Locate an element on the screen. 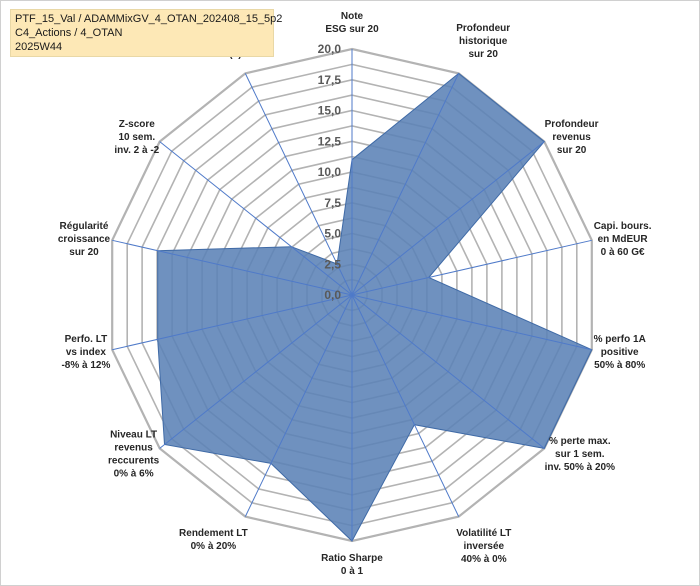 Image resolution: width=700 pixels, height=586 pixels. axis-label-line: 0 à 60 G€ is located at coordinates (623, 252).